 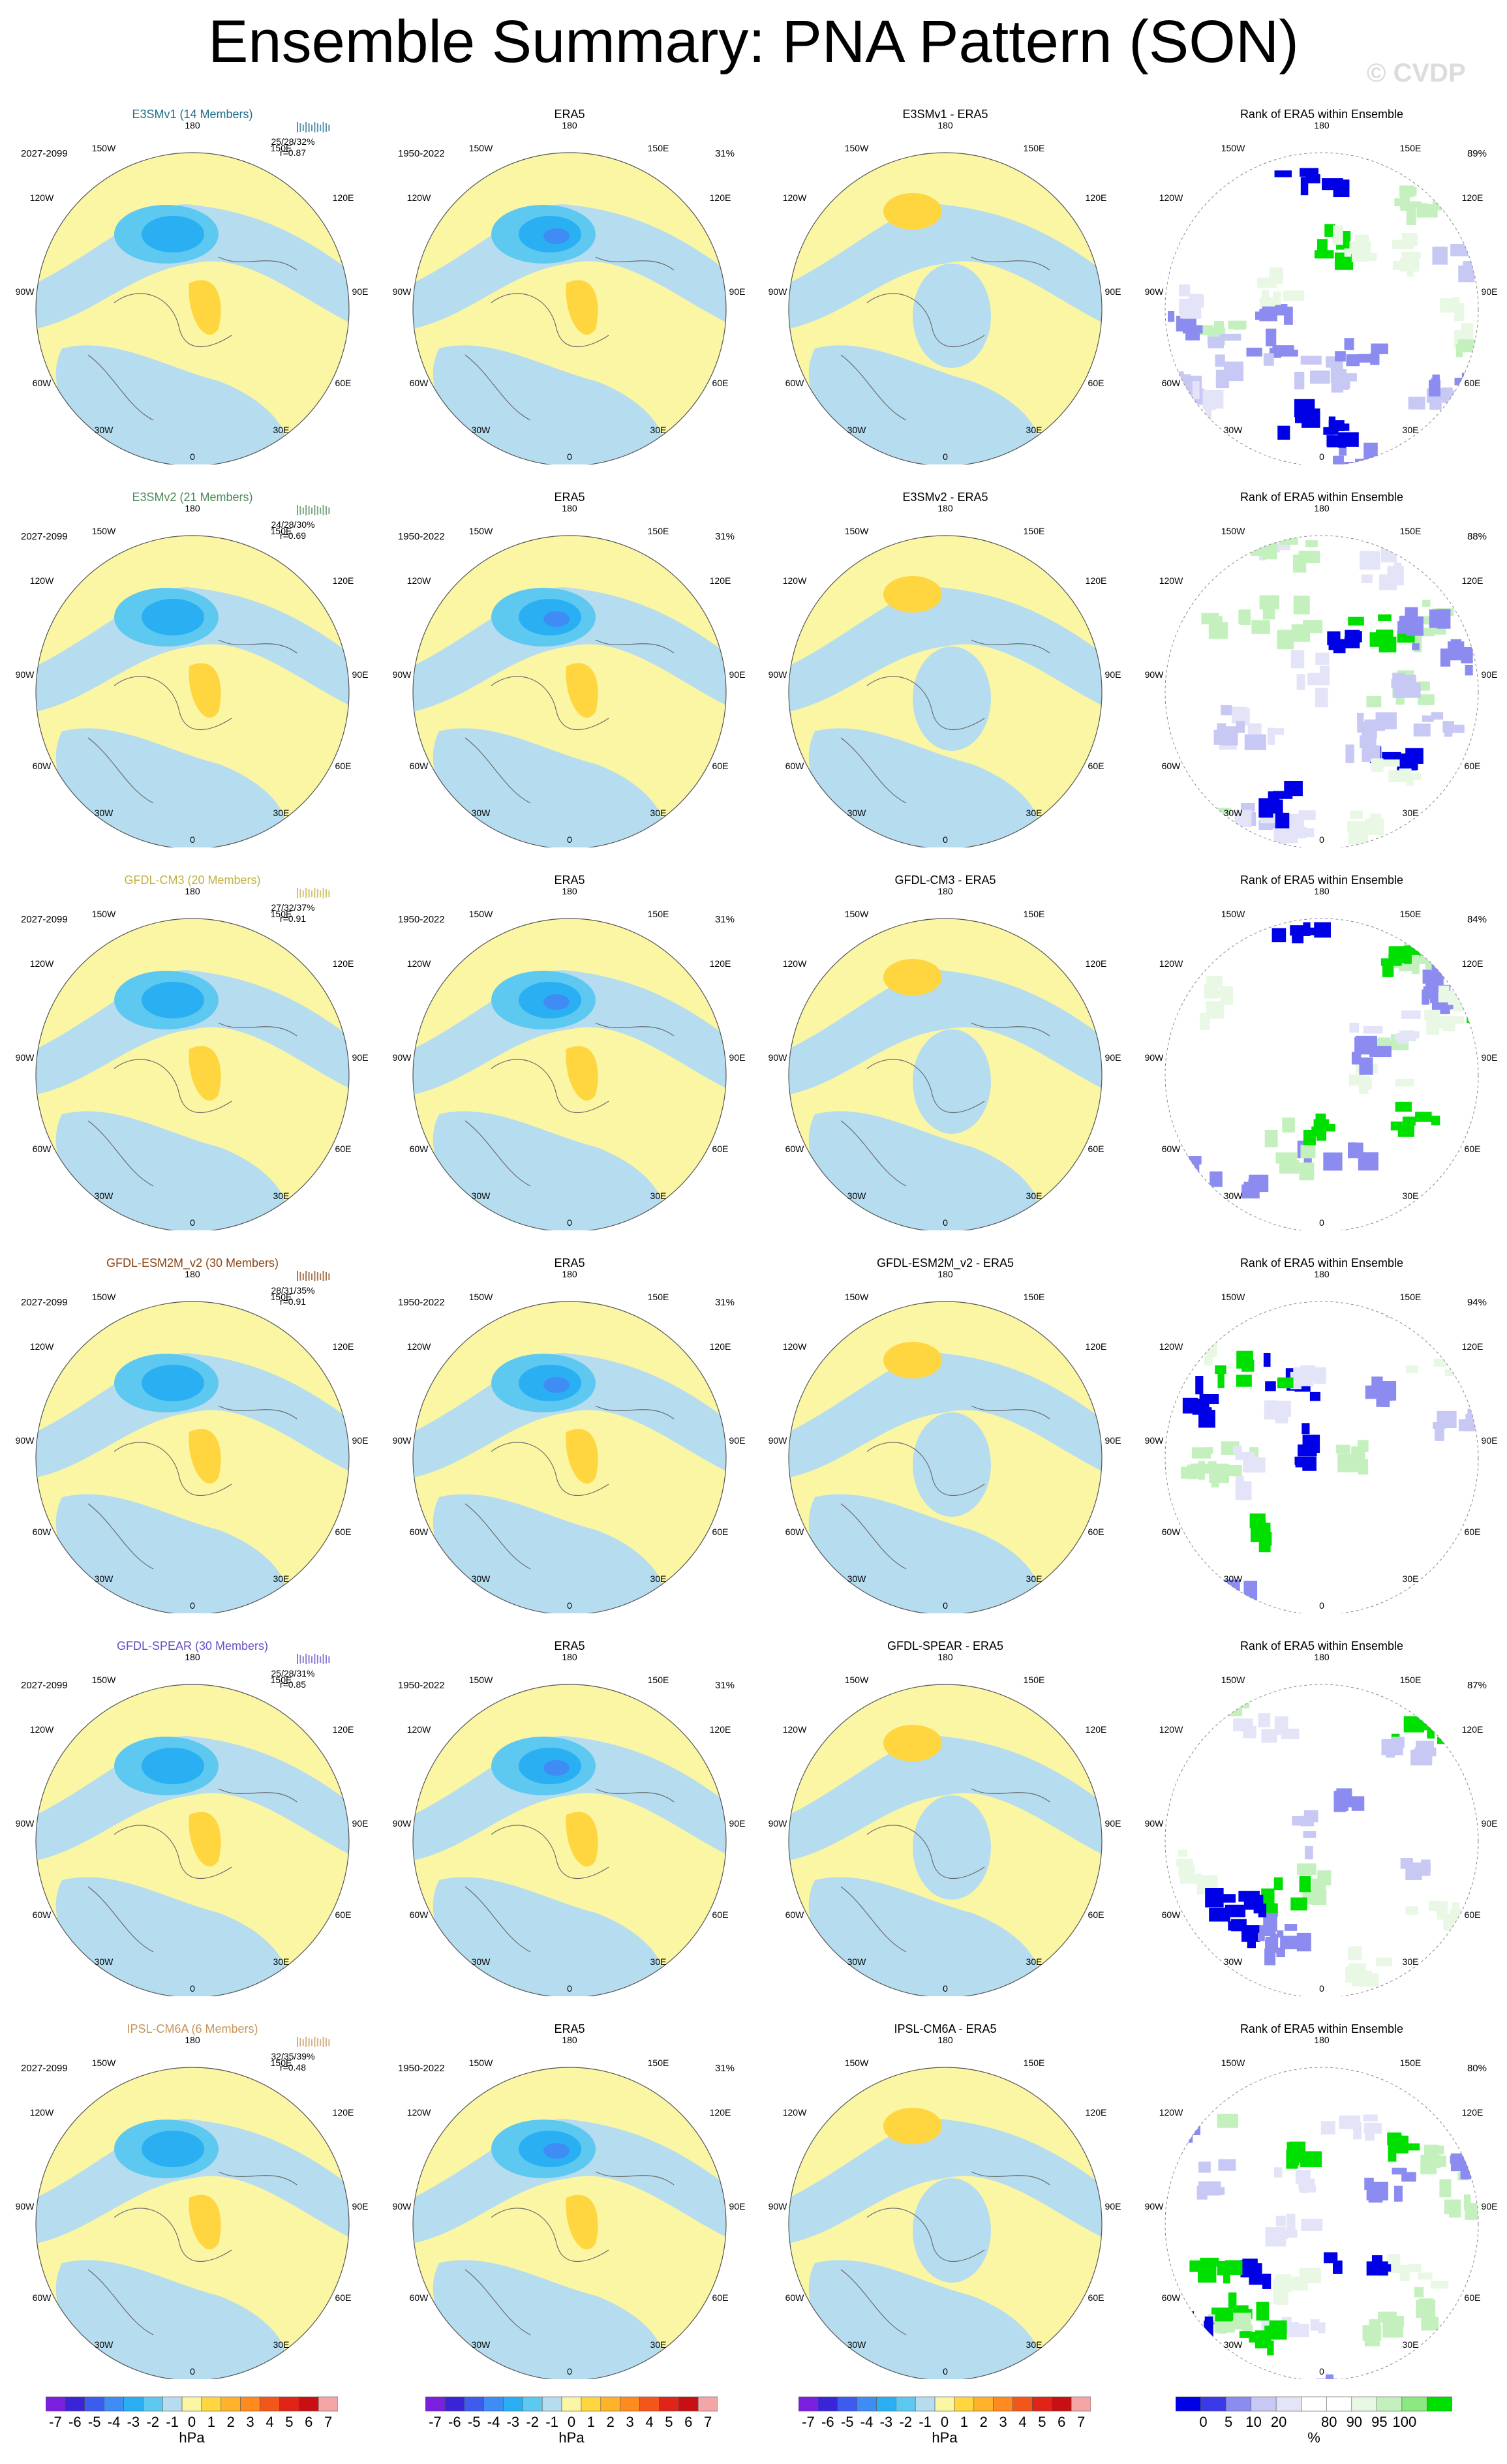 I want to click on colorbar-tick-label: 10, so click(x=1253, y=2422).